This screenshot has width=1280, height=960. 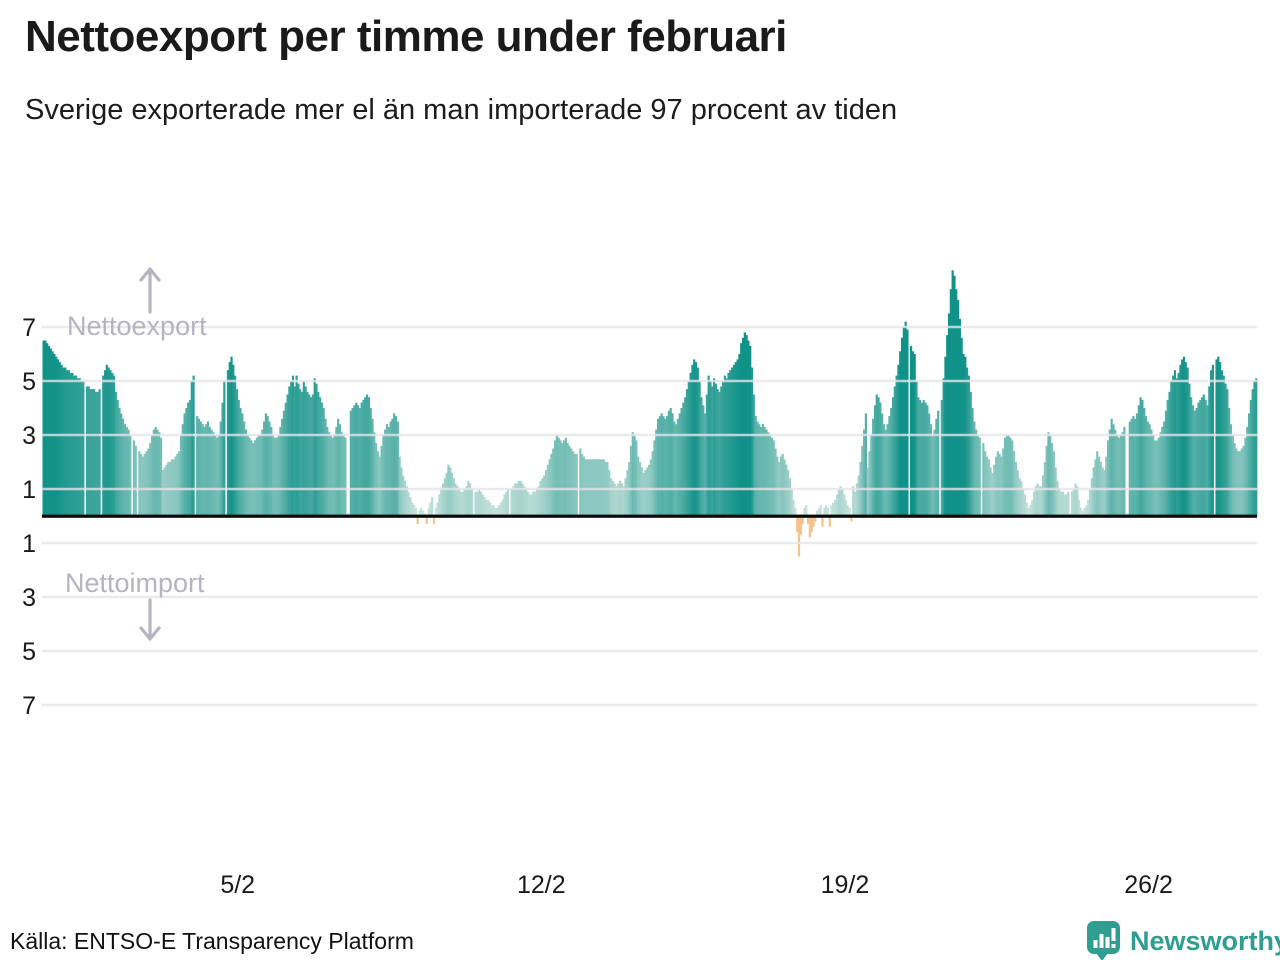 I want to click on x-axis-label-26/2: 26/2, so click(x=1148, y=885).